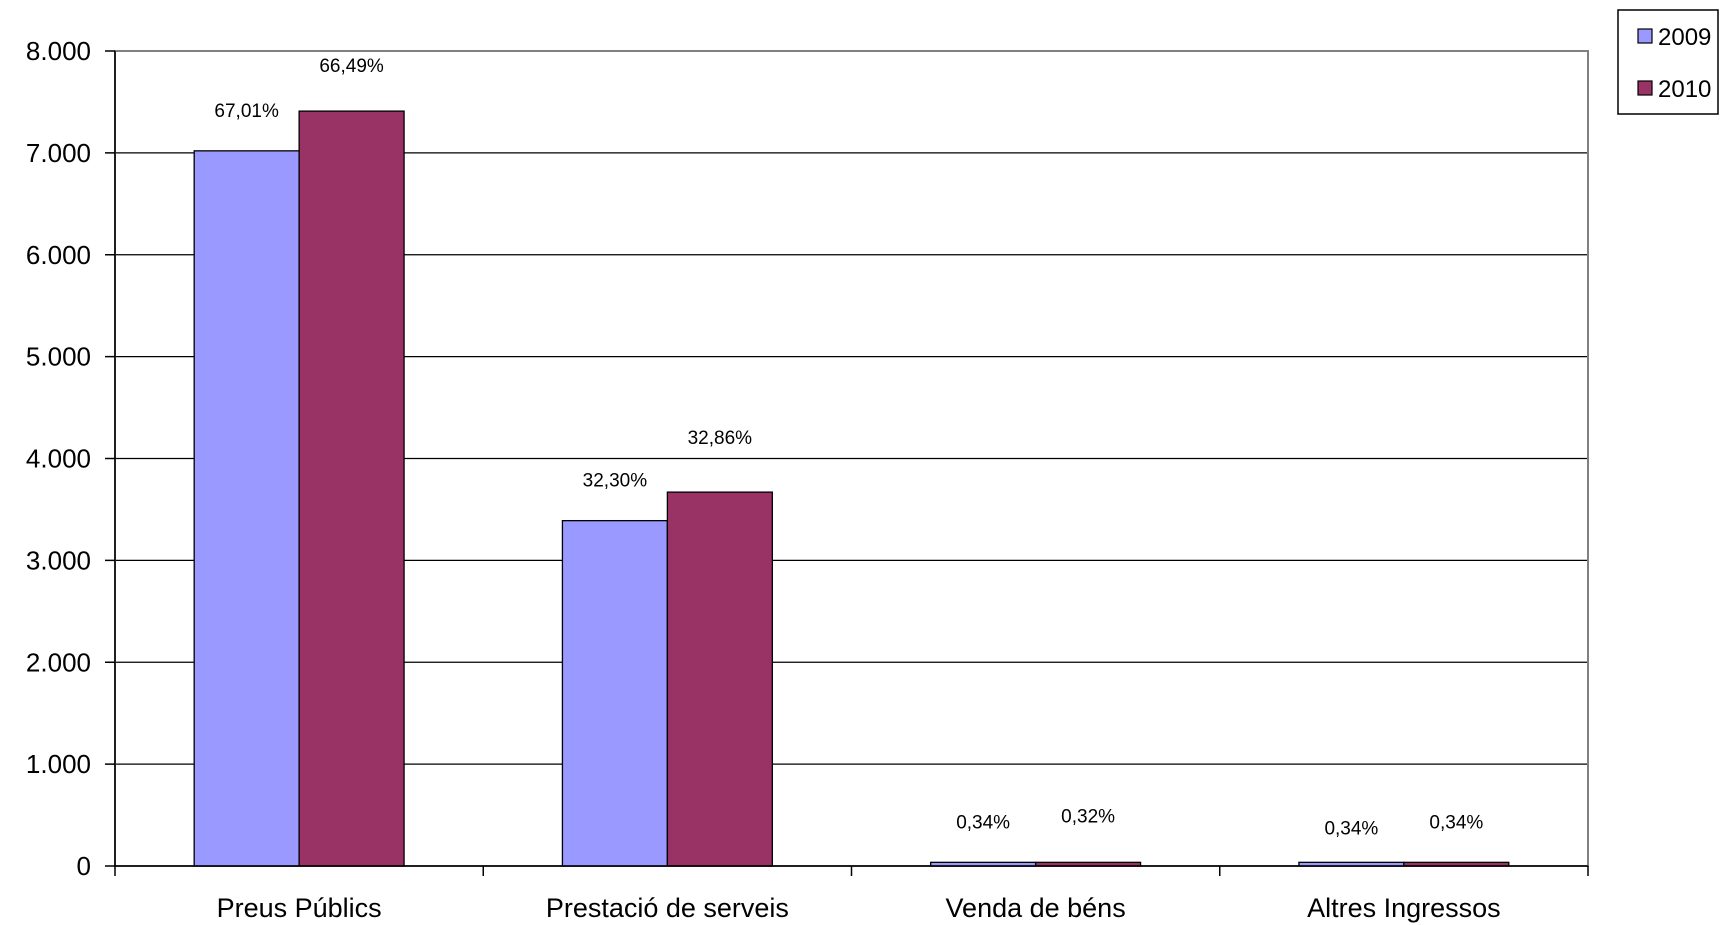 The width and height of the screenshot is (1720, 925). I want to click on y-tick-label: 0, so click(84, 866).